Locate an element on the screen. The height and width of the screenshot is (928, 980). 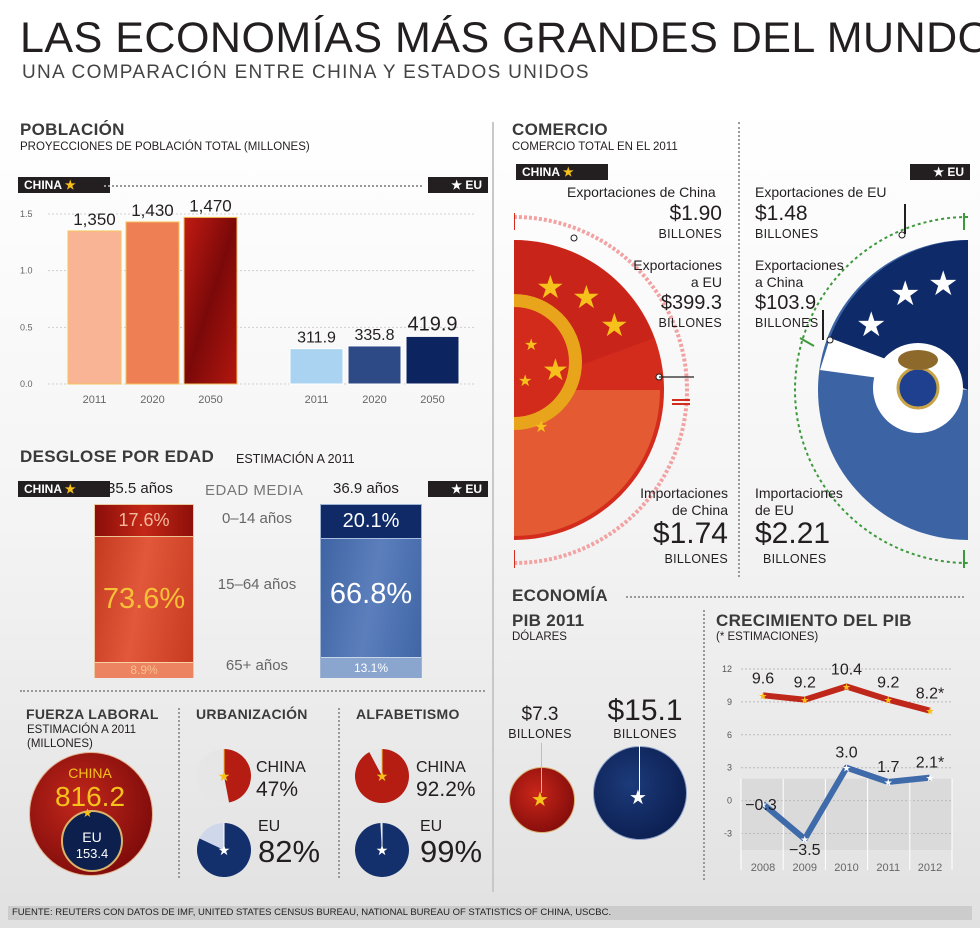
us-to-china-unit: BILLONES is located at coordinates (787, 323).